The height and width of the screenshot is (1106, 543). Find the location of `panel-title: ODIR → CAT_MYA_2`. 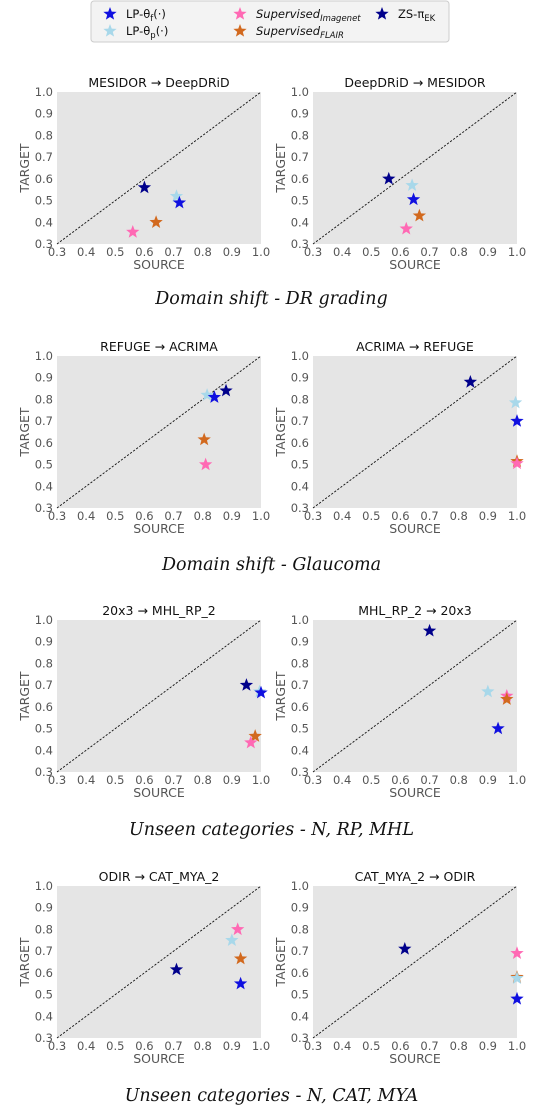

panel-title: ODIR → CAT_MYA_2 is located at coordinates (159, 876).